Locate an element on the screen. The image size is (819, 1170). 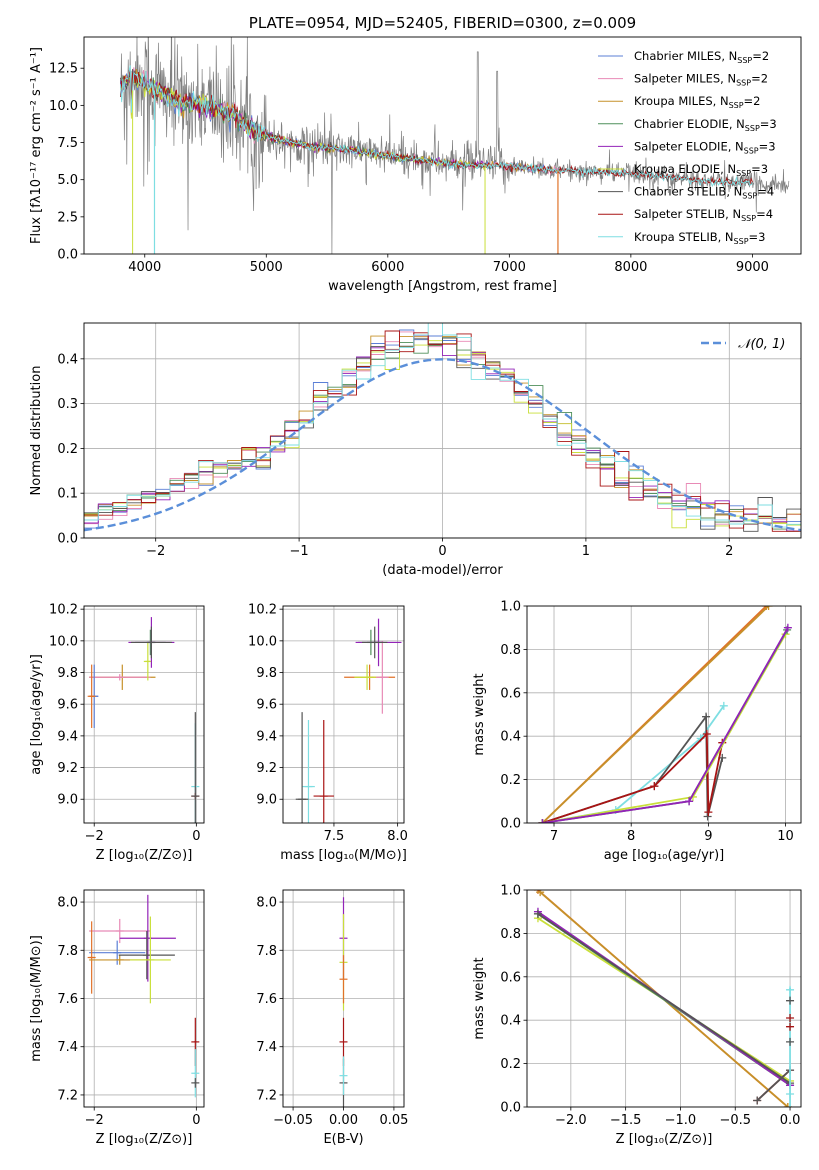
x-tick-label: 9000 is located at coordinates (752, 267).